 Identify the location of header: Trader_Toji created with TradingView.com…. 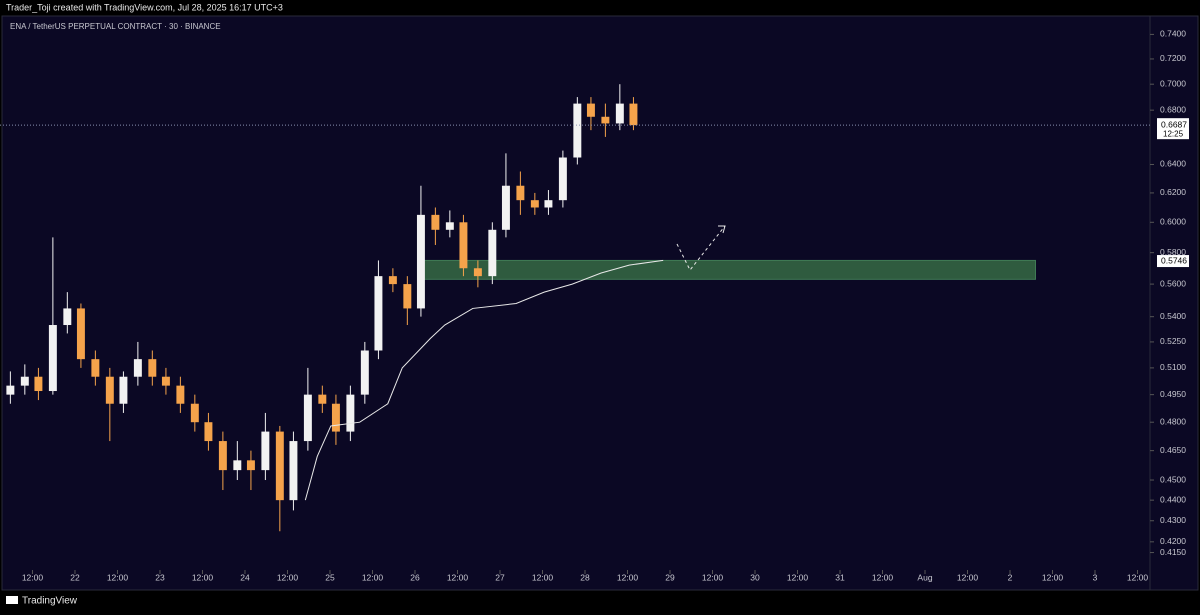
(144, 7).